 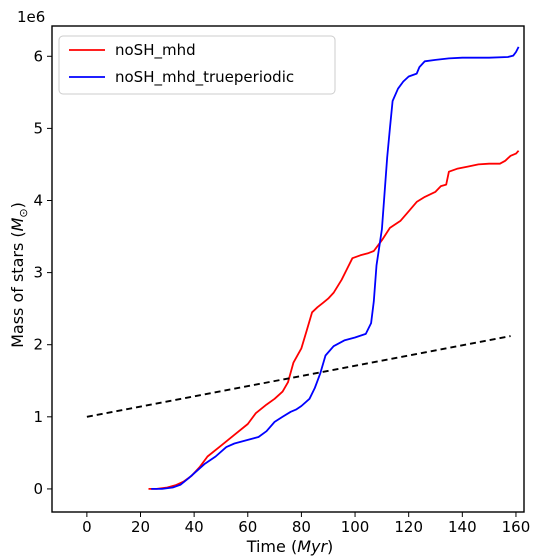 I want to click on x-tick-label: 20, so click(x=140, y=527).